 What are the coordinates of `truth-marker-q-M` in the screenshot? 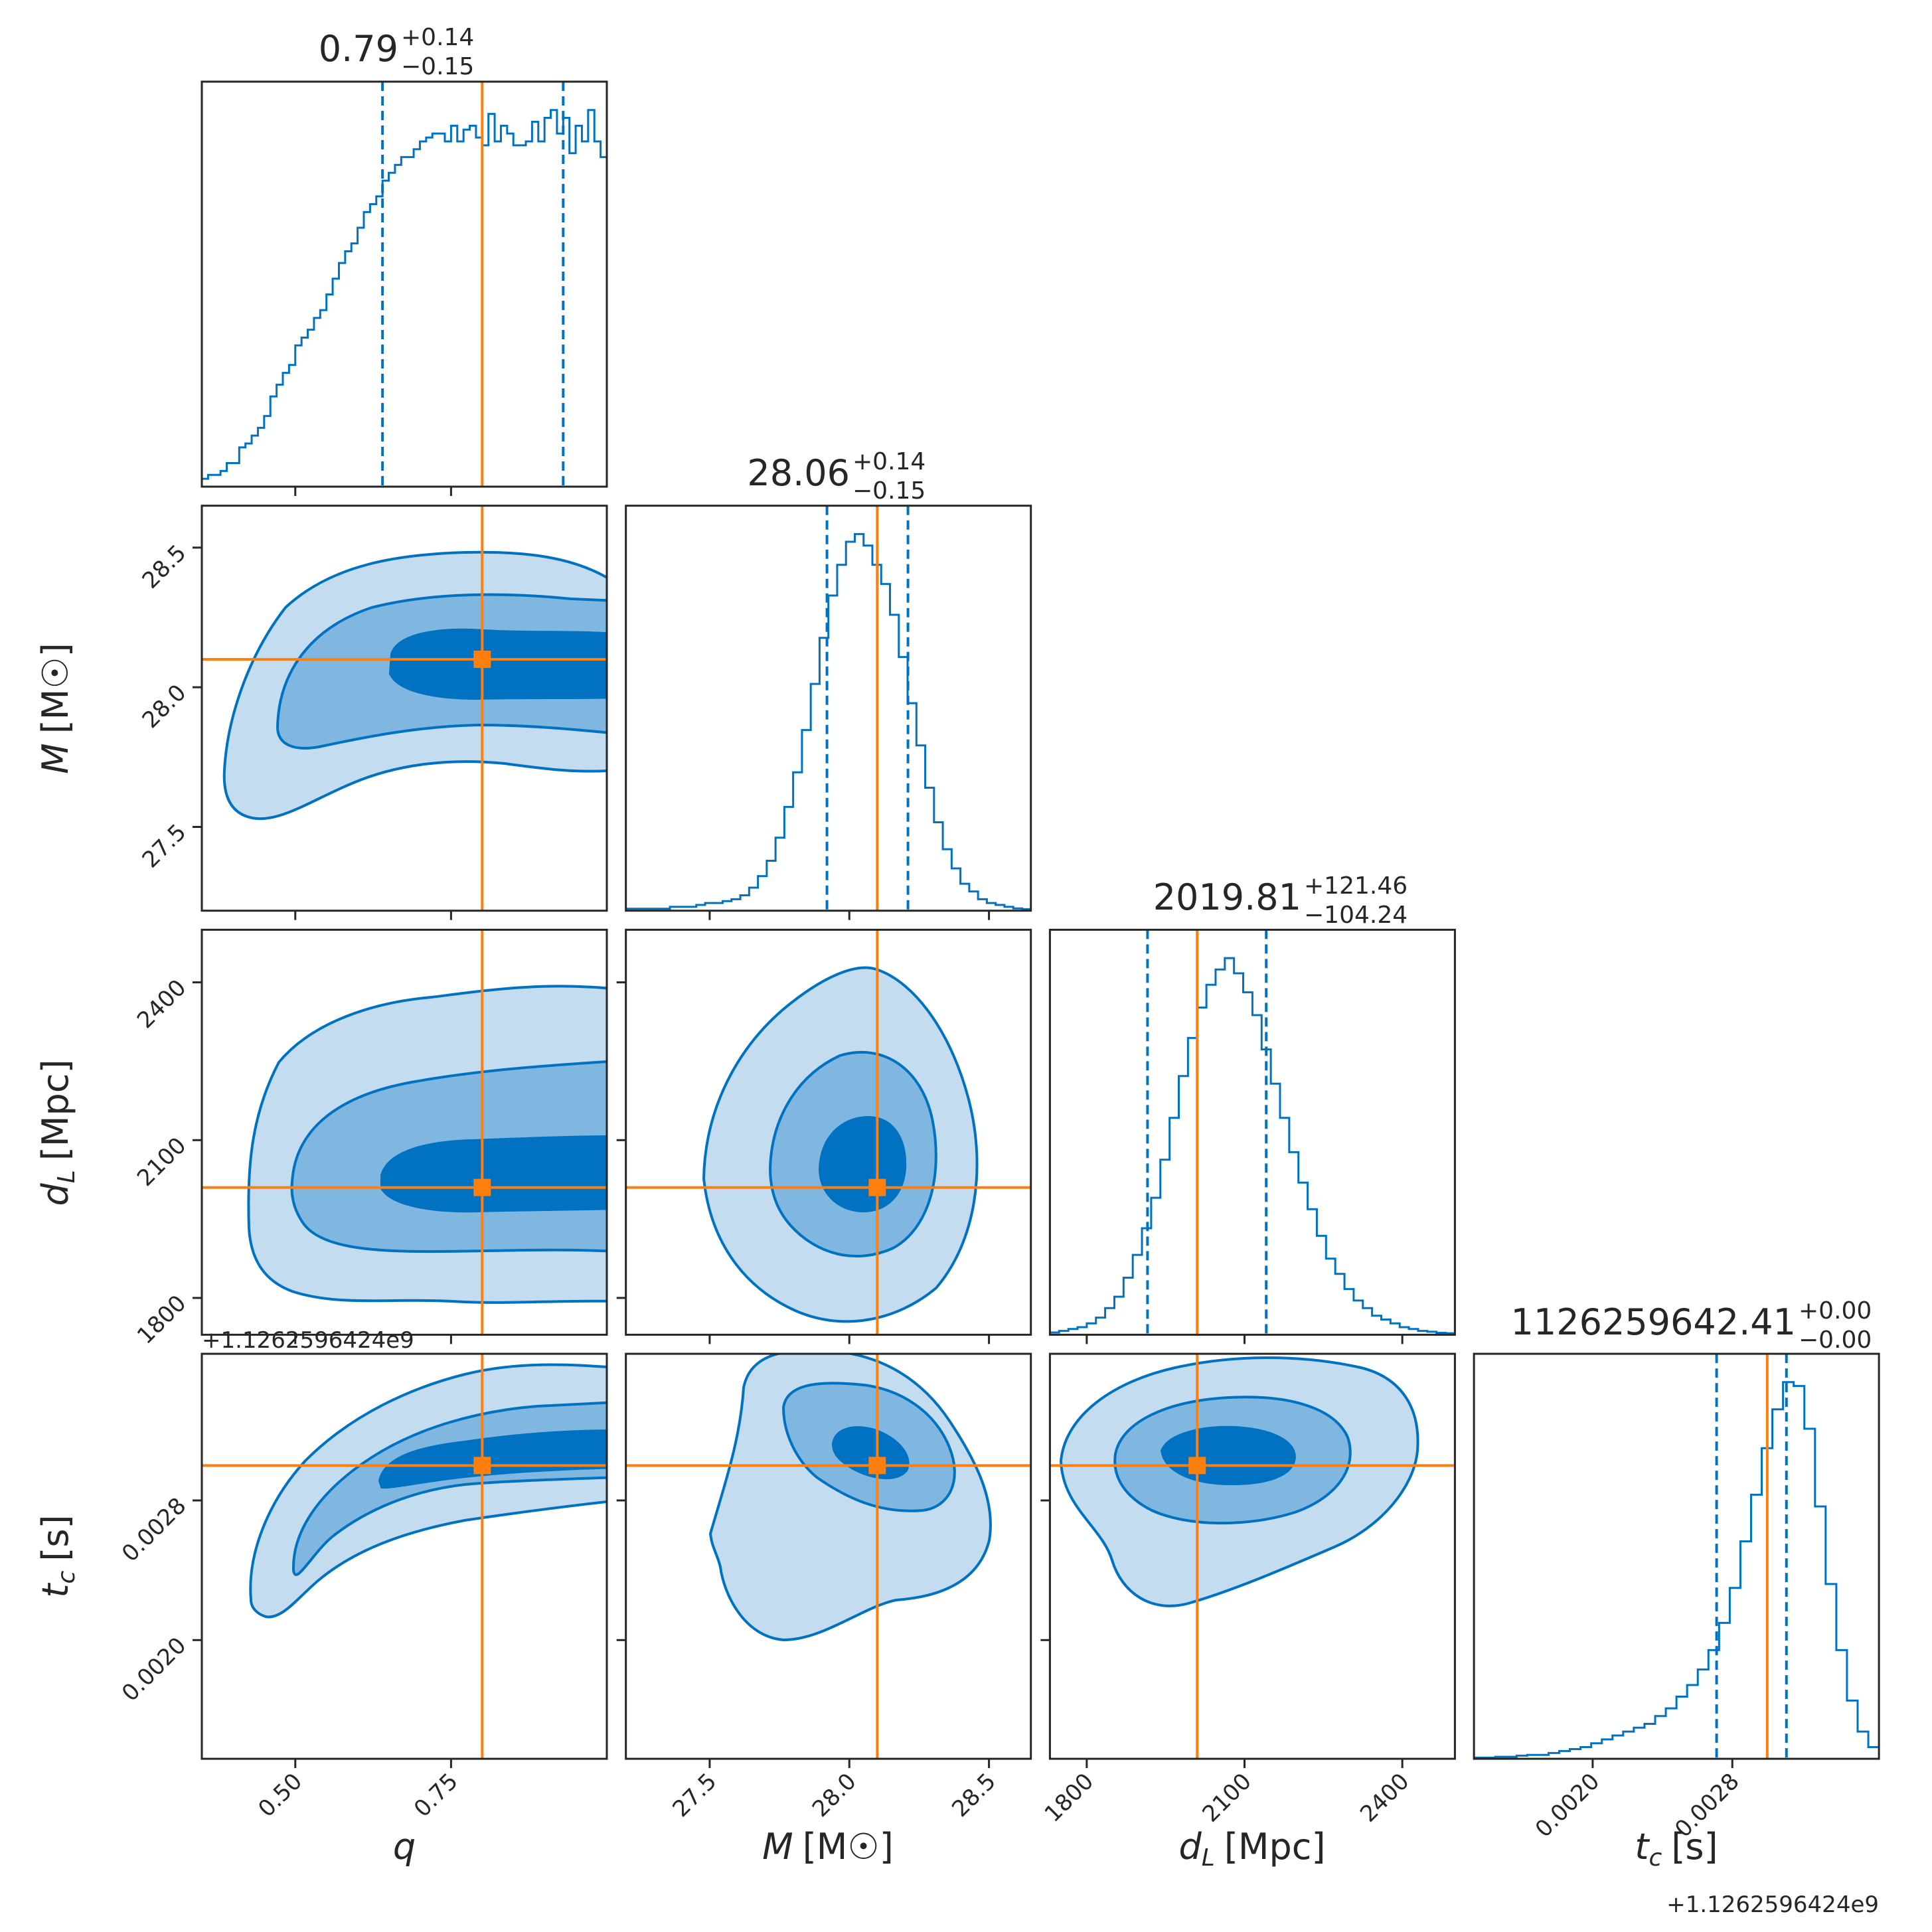 It's located at (482, 660).